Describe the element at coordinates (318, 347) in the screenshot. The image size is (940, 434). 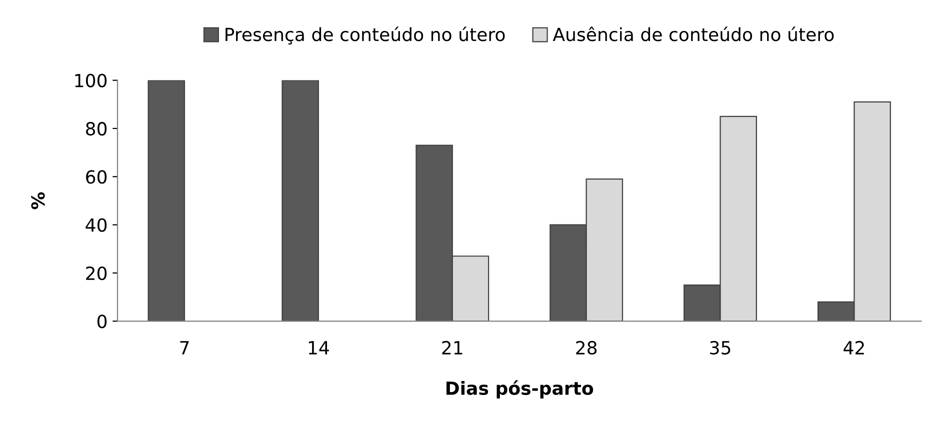
I see `x-tick-label: 14` at that location.